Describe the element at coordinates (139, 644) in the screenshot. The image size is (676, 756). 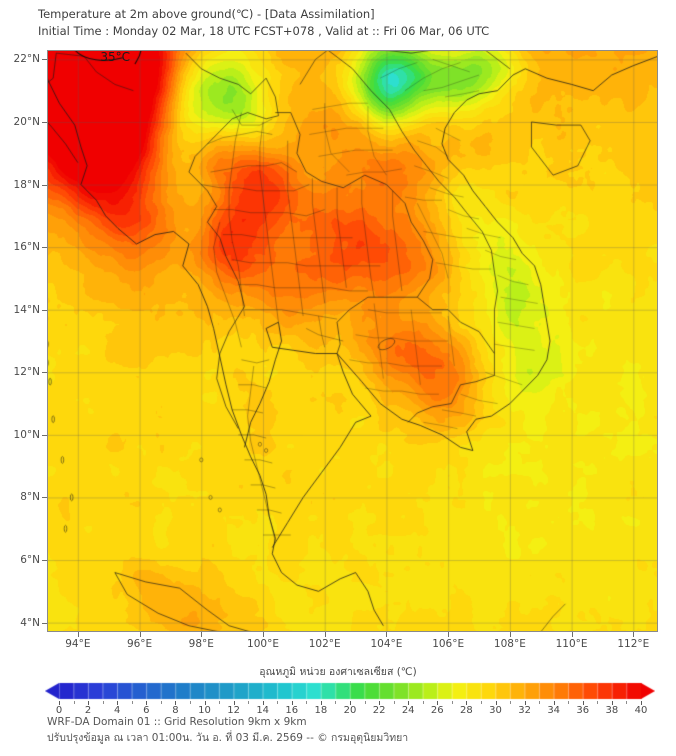
I see `longitude-tick-label: 96°E` at that location.